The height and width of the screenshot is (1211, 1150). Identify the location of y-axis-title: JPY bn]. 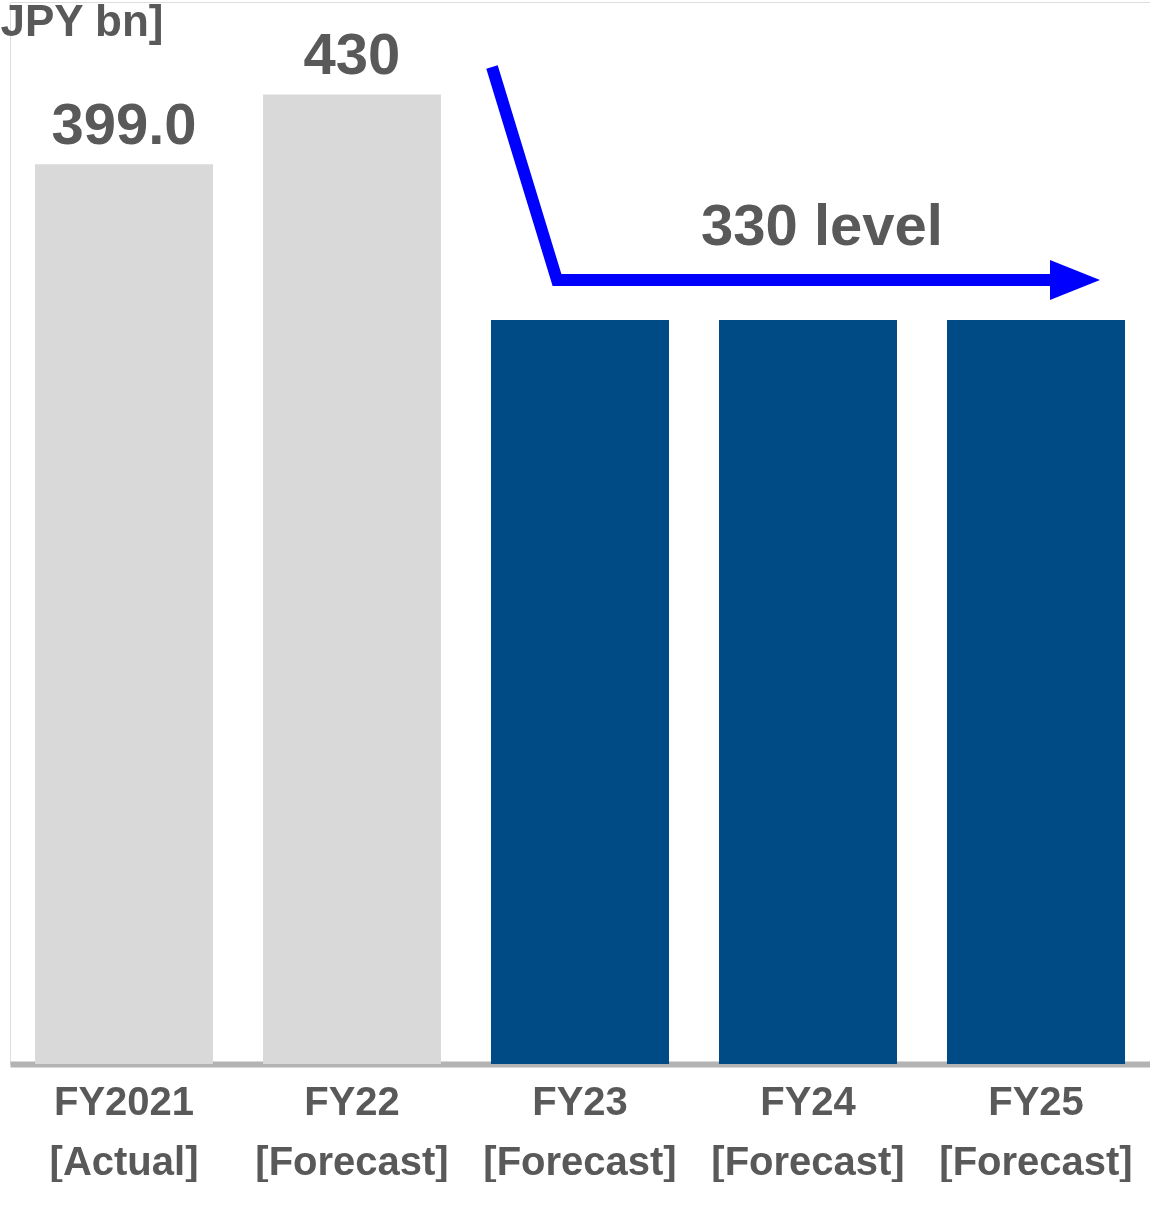
(82, 22).